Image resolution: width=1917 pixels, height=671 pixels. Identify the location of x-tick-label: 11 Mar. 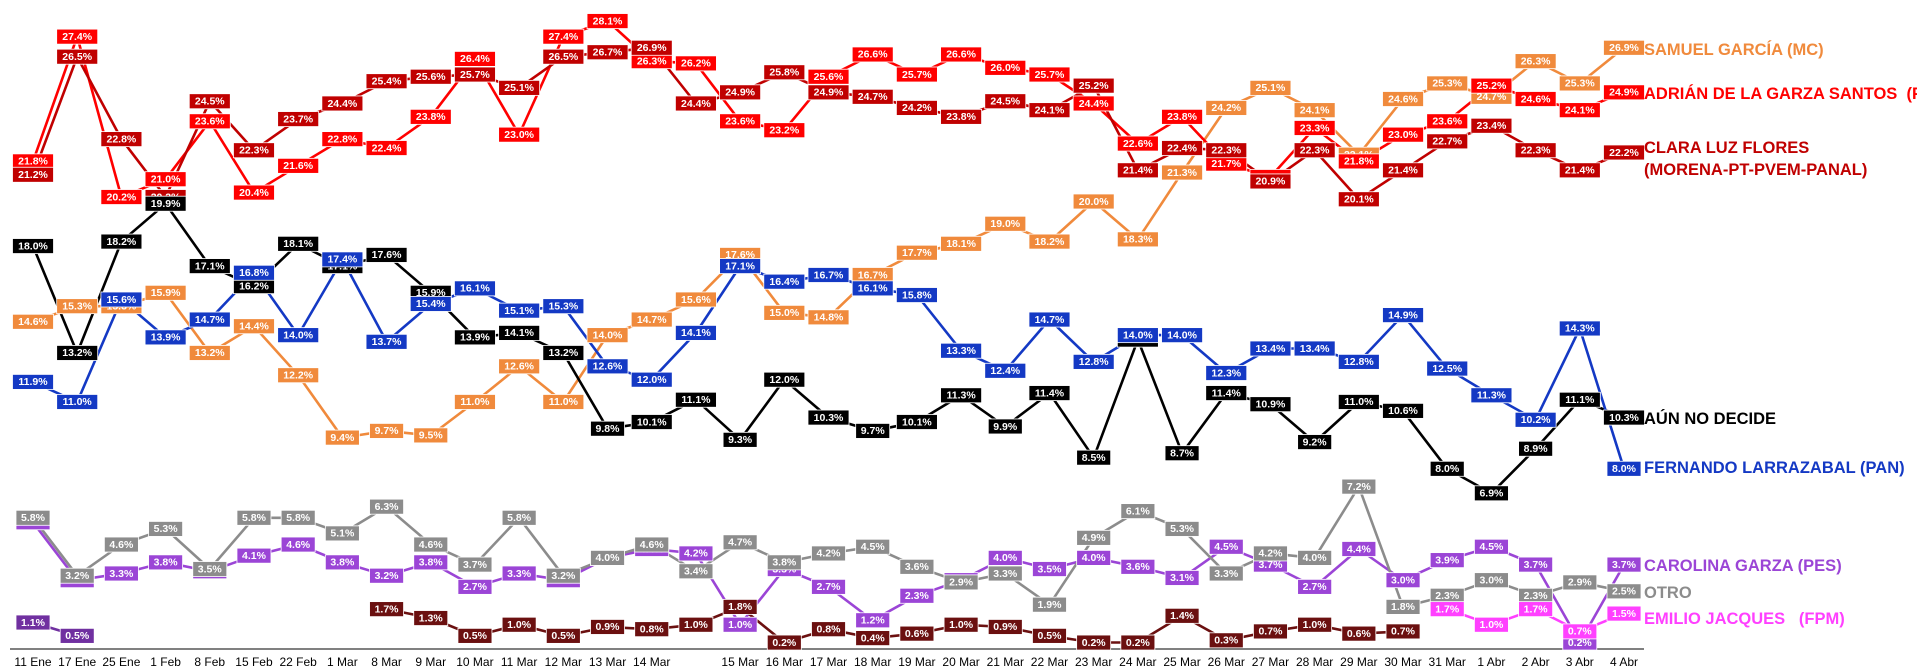
(519, 662).